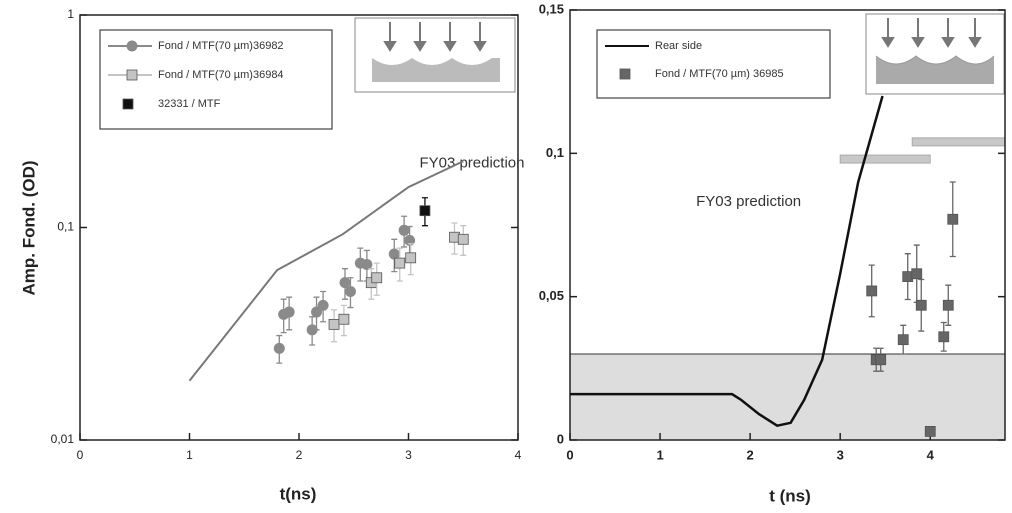  What do you see at coordinates (221, 75) in the screenshot?
I see `legend-label: Fond / MTF(70 µm)36984` at bounding box center [221, 75].